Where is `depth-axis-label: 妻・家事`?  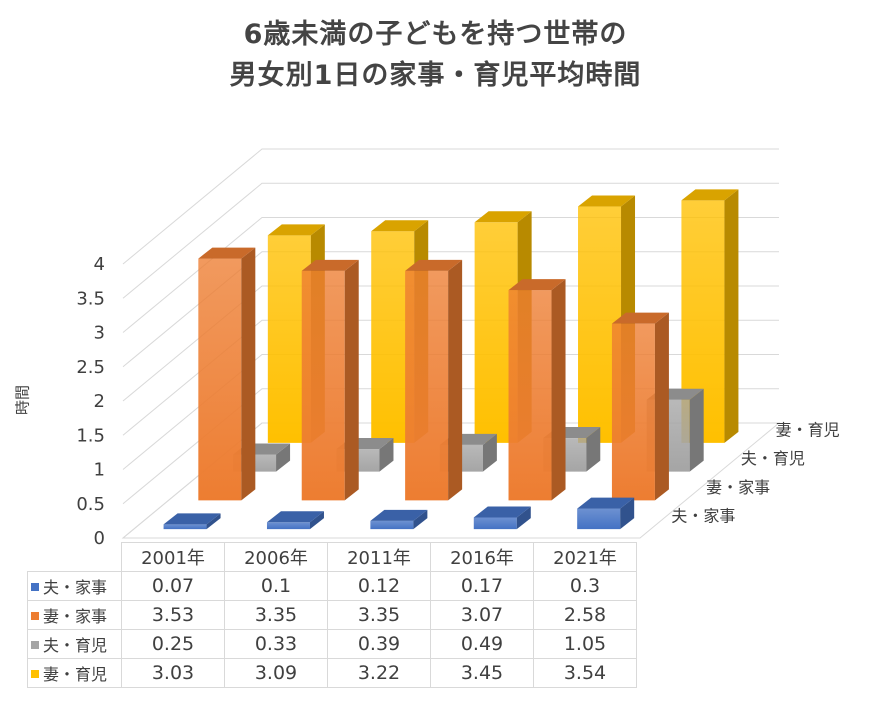
depth-axis-label: 妻・家事 is located at coordinates (738, 487).